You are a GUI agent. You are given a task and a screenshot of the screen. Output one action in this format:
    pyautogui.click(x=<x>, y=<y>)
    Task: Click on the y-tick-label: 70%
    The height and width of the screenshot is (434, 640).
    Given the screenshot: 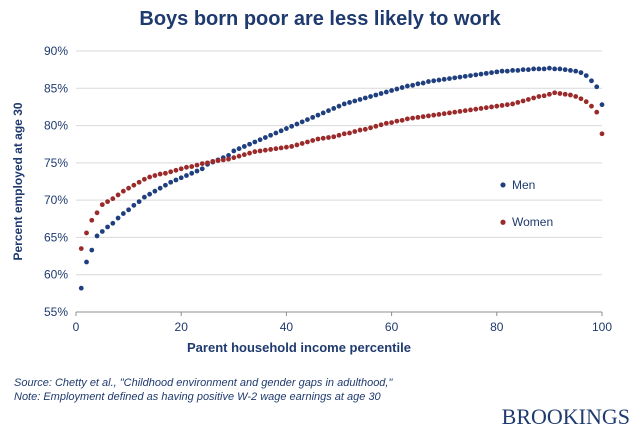 What is the action you would take?
    pyautogui.click(x=56, y=200)
    